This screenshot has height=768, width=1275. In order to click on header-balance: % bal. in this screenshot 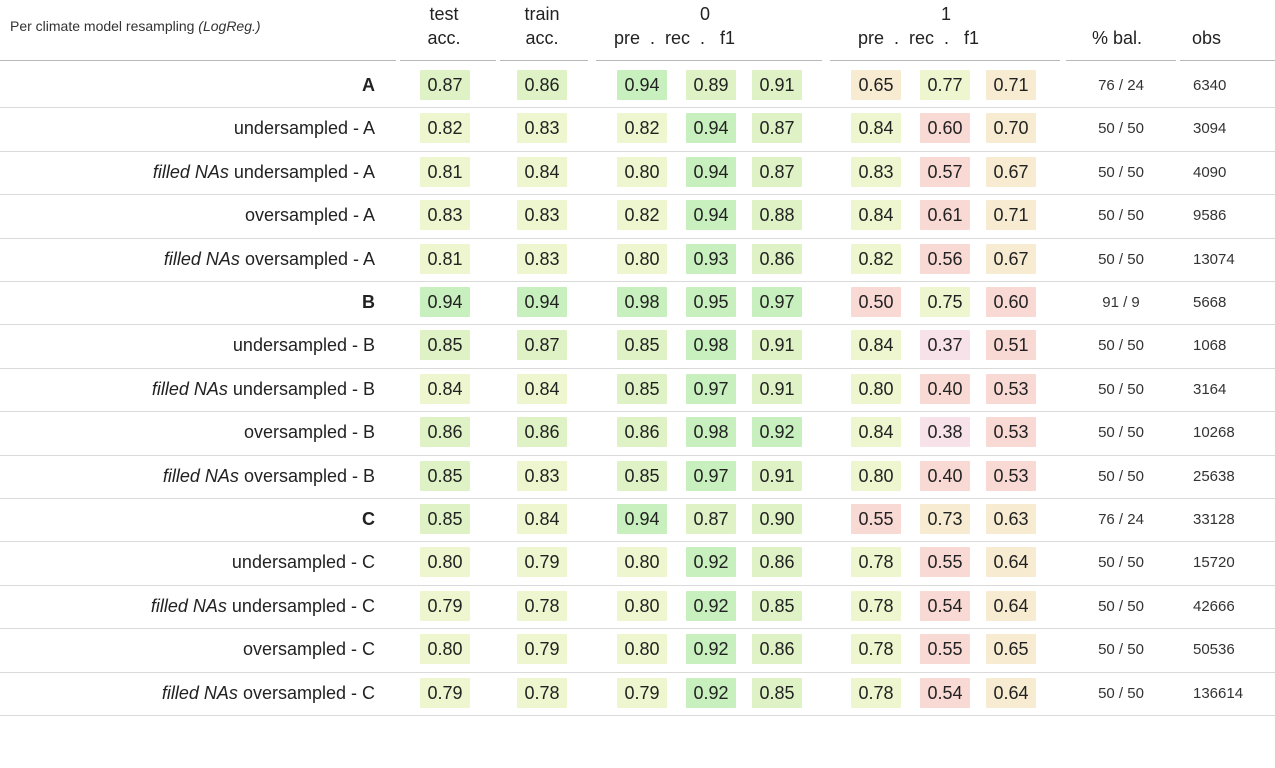, I will do `click(1117, 38)`.